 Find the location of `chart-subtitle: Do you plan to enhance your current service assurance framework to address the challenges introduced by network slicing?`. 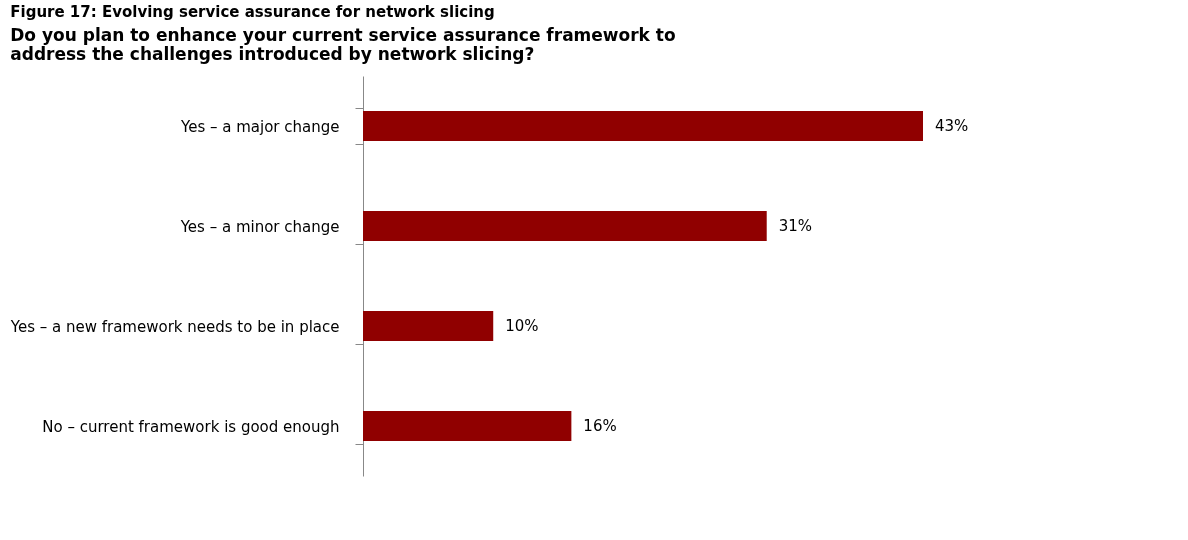

chart-subtitle: Do you plan to enhance your current service assurance framework to address the challenges introduced by network slicing? is located at coordinates (343, 44).